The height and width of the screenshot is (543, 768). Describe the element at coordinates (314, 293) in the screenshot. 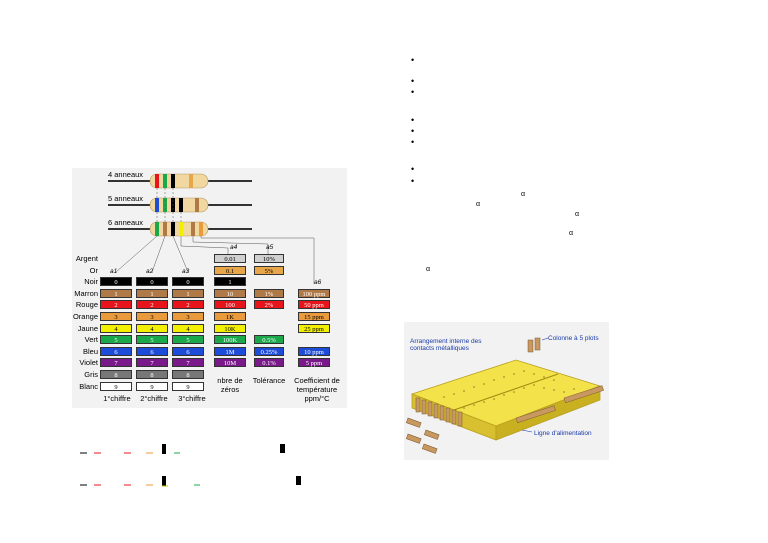

I see `tempco-cell: 100 ppm` at that location.